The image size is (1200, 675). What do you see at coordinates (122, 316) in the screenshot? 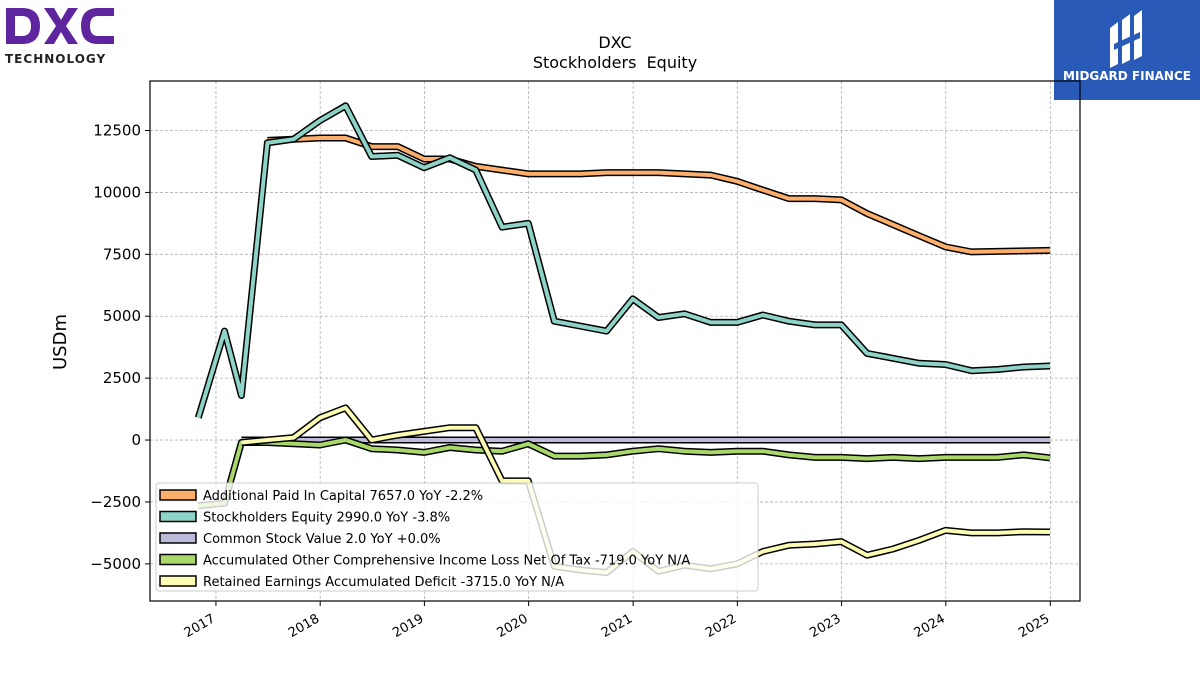
I see `y-tick-label: 5000` at bounding box center [122, 316].